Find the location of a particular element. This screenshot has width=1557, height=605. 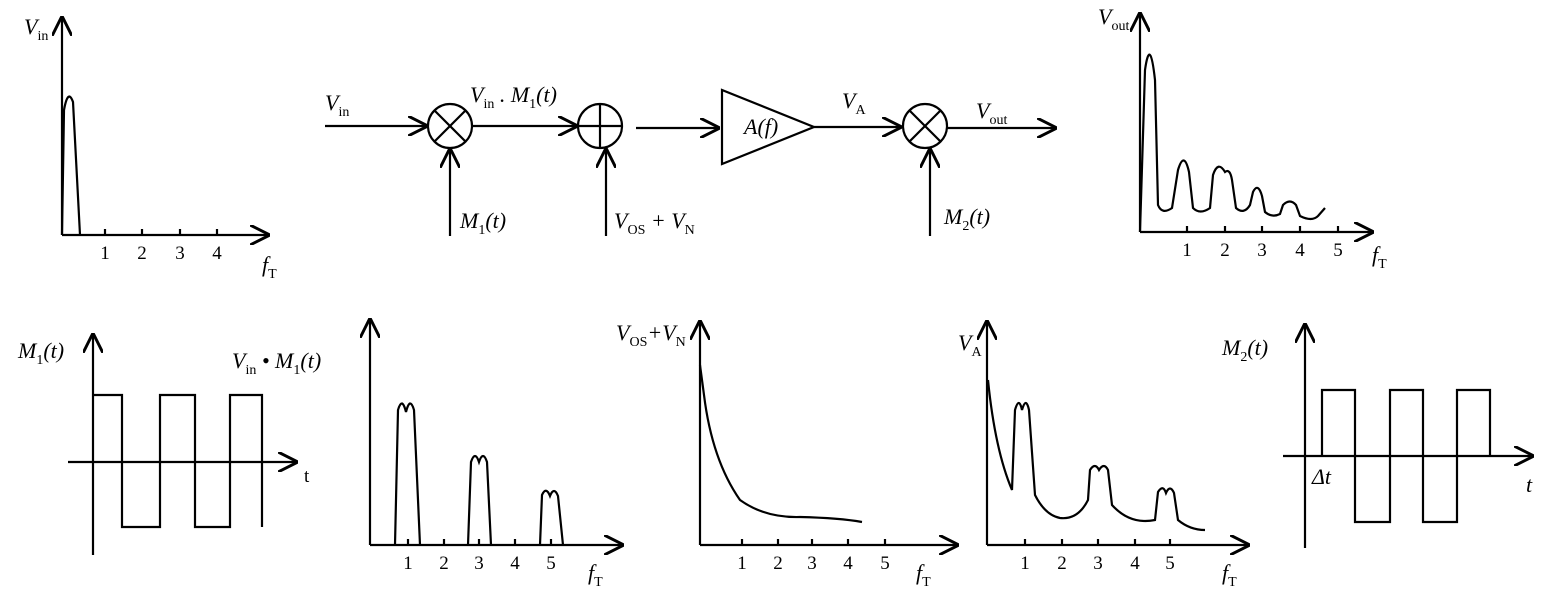

y-axis-label: M2(t) is located at coordinates (1244, 350).